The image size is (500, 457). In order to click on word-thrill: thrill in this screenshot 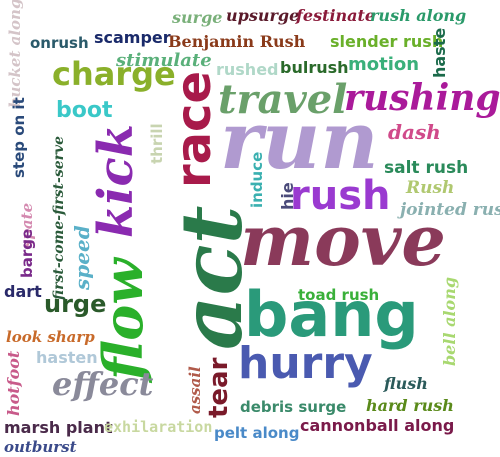, I will do `click(157, 143)`.